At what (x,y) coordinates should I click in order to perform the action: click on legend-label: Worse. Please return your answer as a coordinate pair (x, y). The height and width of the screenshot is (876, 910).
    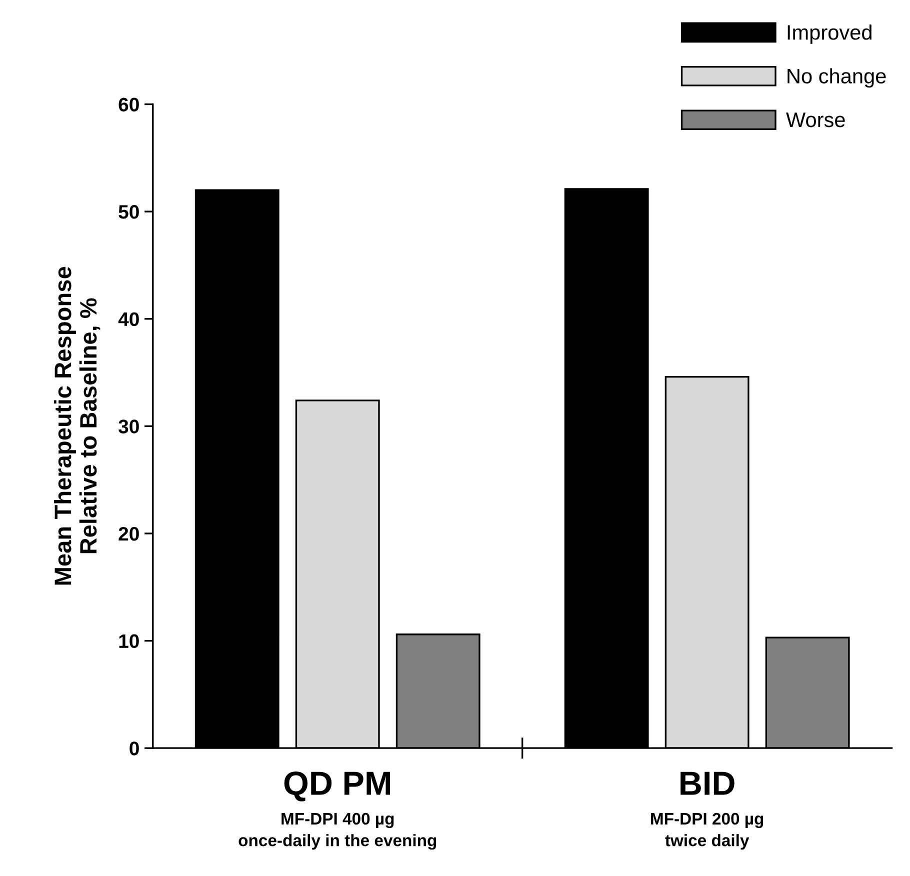
    Looking at the image, I should click on (815, 120).